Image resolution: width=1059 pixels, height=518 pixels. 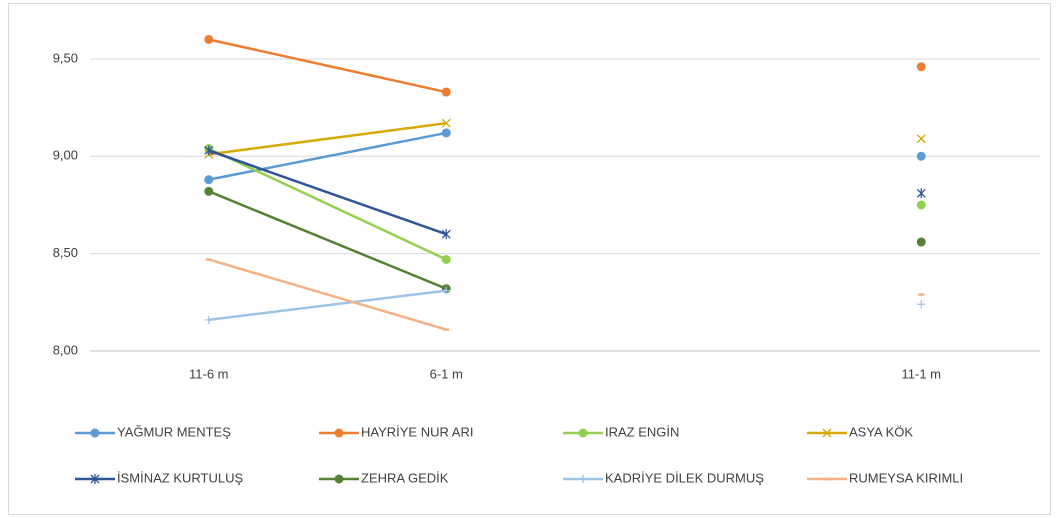 I want to click on legend-label: HAYRİYE NUR ARI, so click(x=417, y=431).